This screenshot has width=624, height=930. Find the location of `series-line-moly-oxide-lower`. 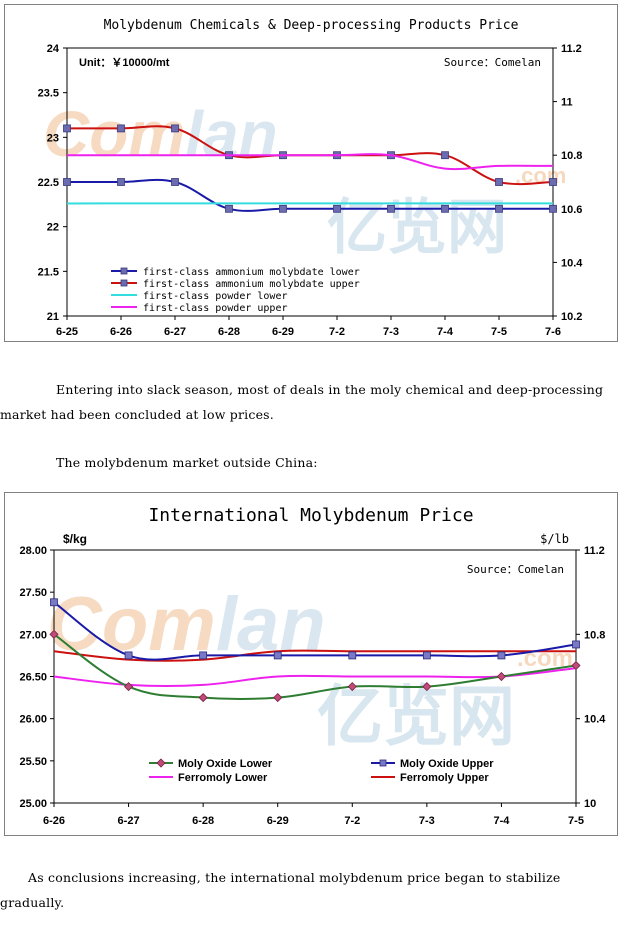

series-line-moly-oxide-lower is located at coordinates (315, 667).